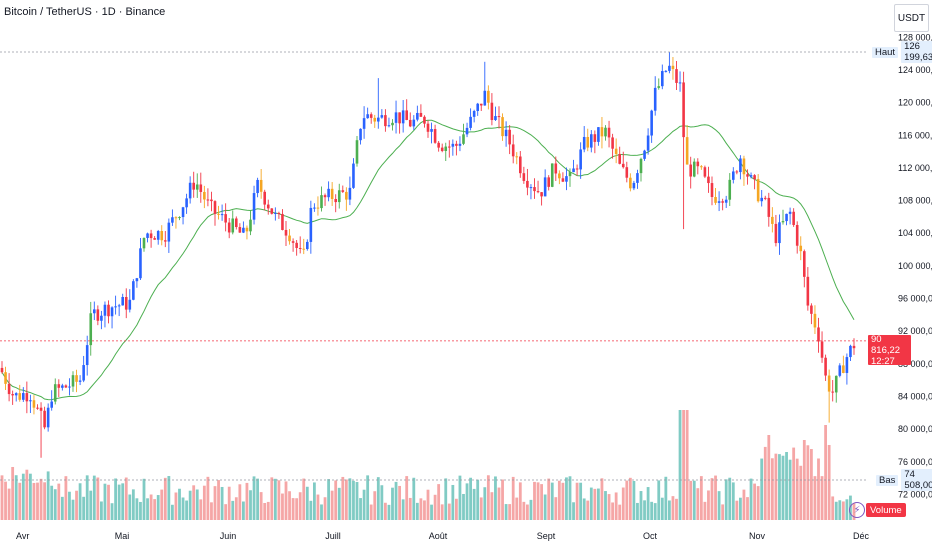  Describe the element at coordinates (887, 480) in the screenshot. I see `low-label: Bas` at that location.